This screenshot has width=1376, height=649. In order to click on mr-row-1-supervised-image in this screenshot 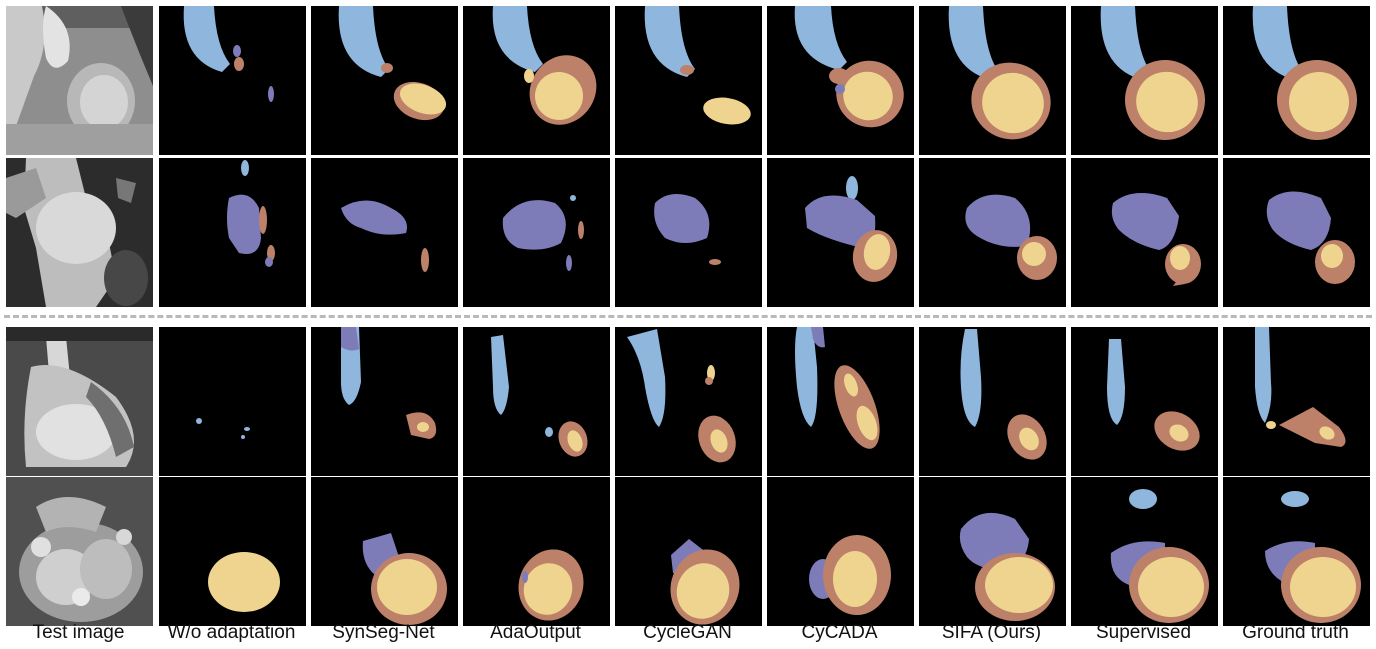, I will do `click(1144, 401)`.